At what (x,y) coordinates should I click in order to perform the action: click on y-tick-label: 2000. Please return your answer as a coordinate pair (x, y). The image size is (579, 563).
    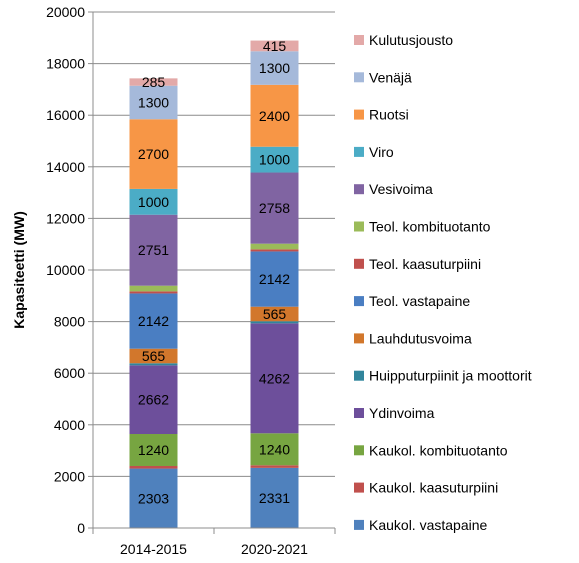
    Looking at the image, I should click on (69, 476).